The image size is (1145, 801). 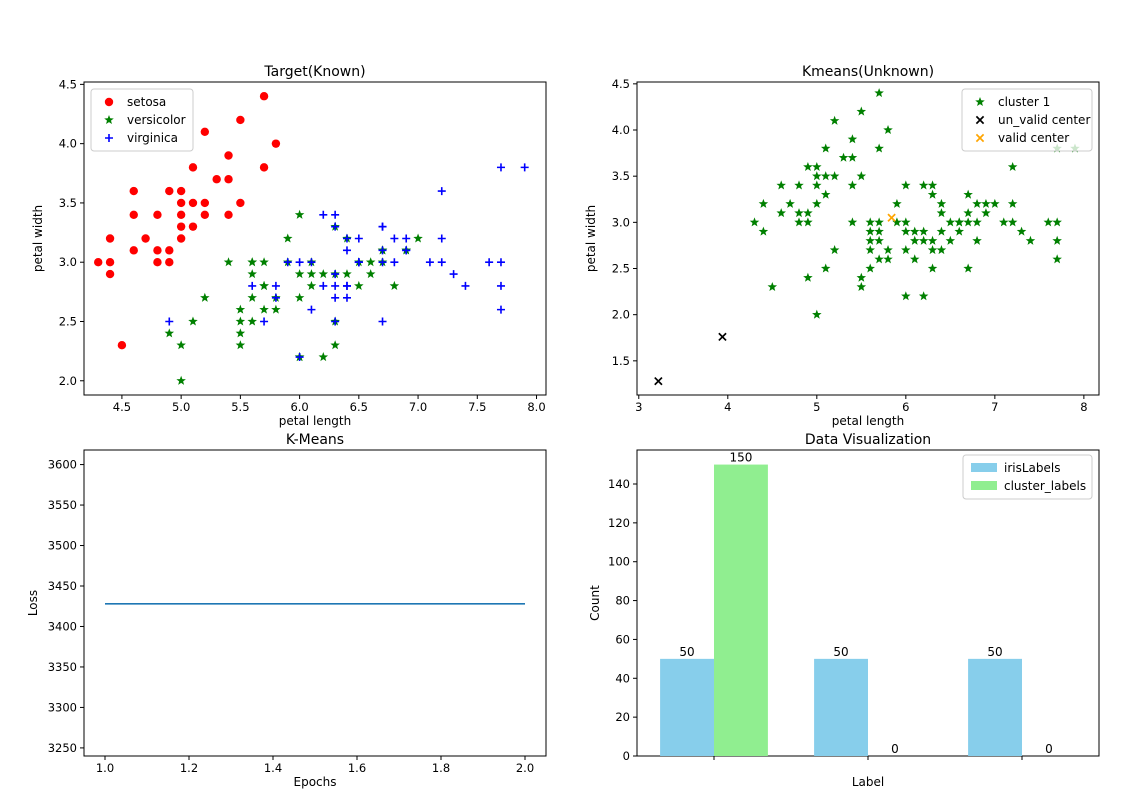 I want to click on y-tick-label: 3350, so click(x=62, y=667).